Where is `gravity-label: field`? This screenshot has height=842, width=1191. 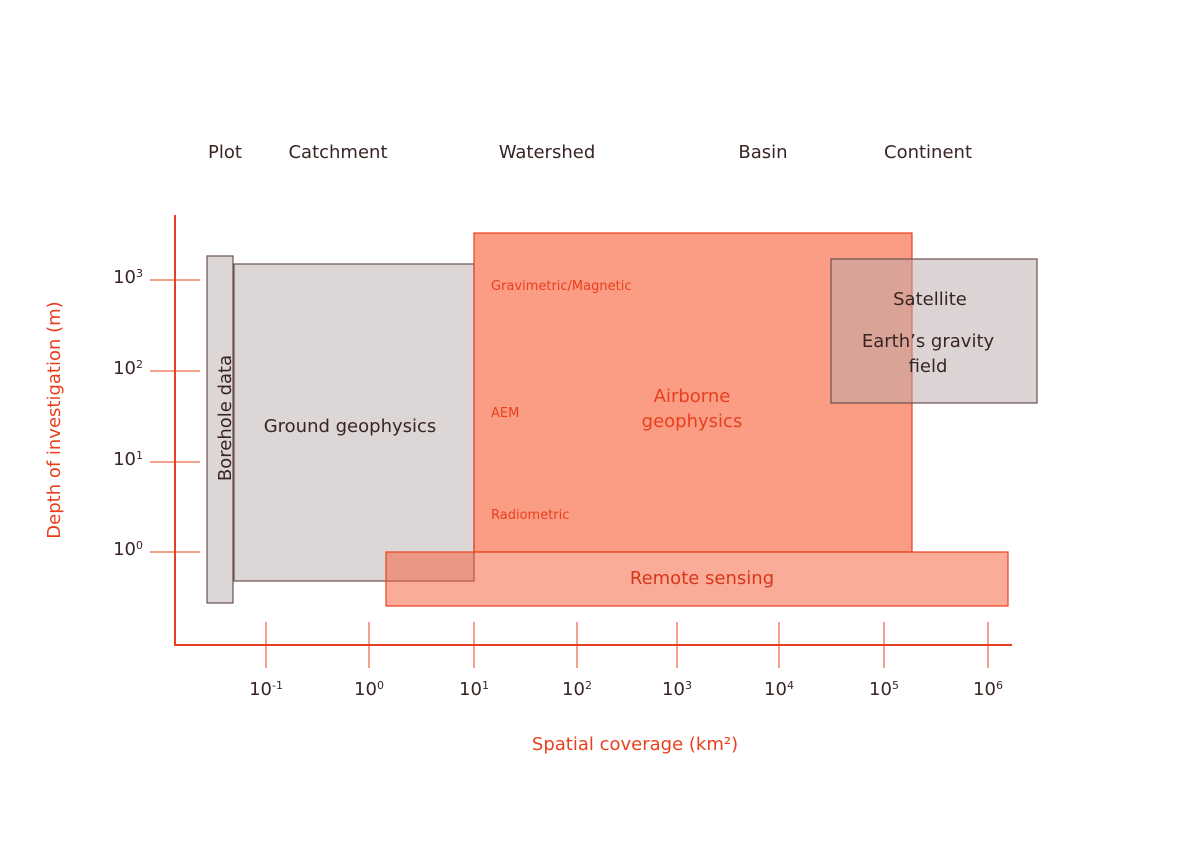
gravity-label: field is located at coordinates (928, 366).